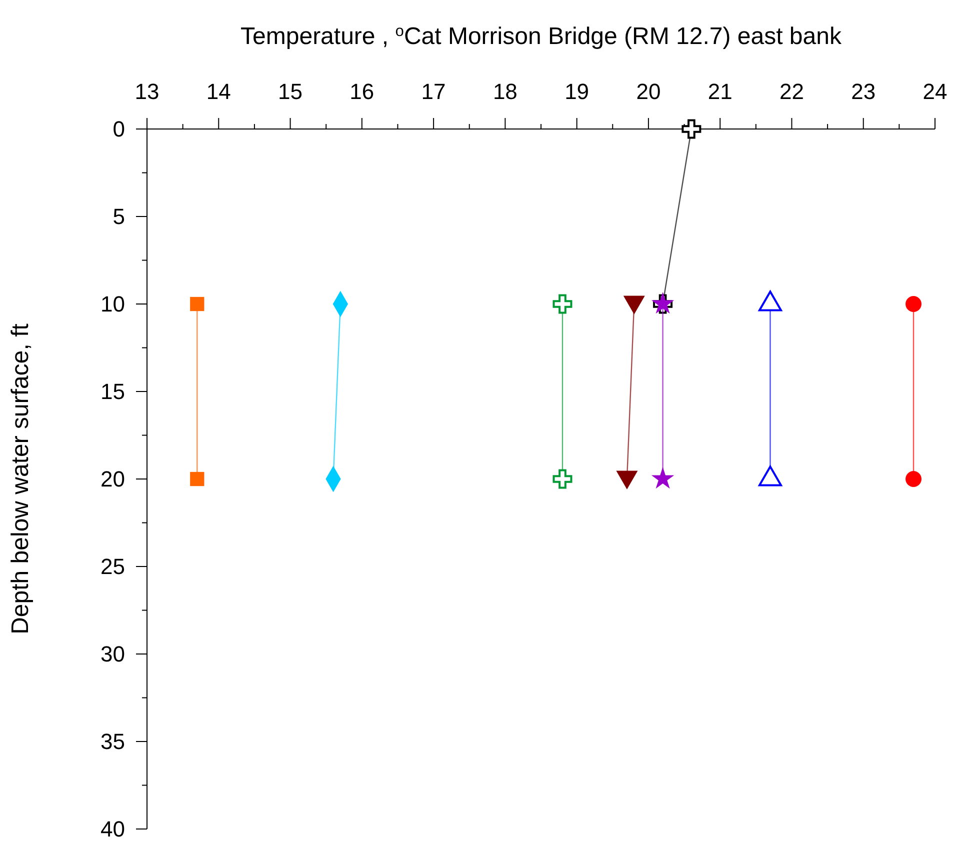  I want to click on x-tick-label: 21, so click(720, 91).